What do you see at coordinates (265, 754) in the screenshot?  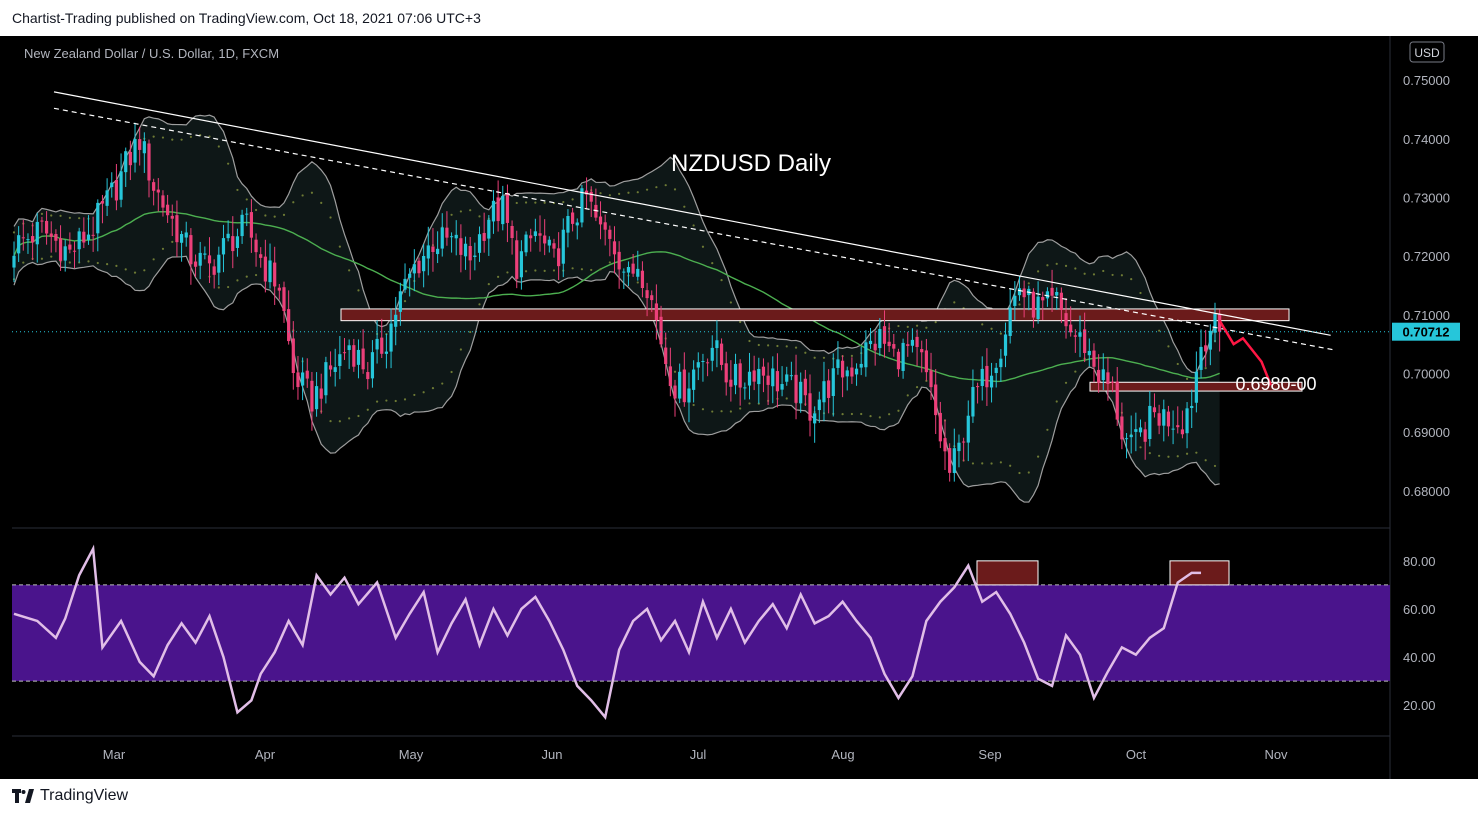 I see `time-tick-label: Apr` at bounding box center [265, 754].